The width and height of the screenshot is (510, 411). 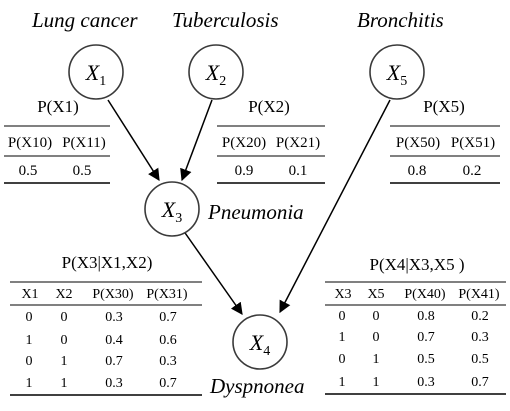 What do you see at coordinates (102, 81) in the screenshot?
I see `node-x1-subscript: 1` at bounding box center [102, 81].